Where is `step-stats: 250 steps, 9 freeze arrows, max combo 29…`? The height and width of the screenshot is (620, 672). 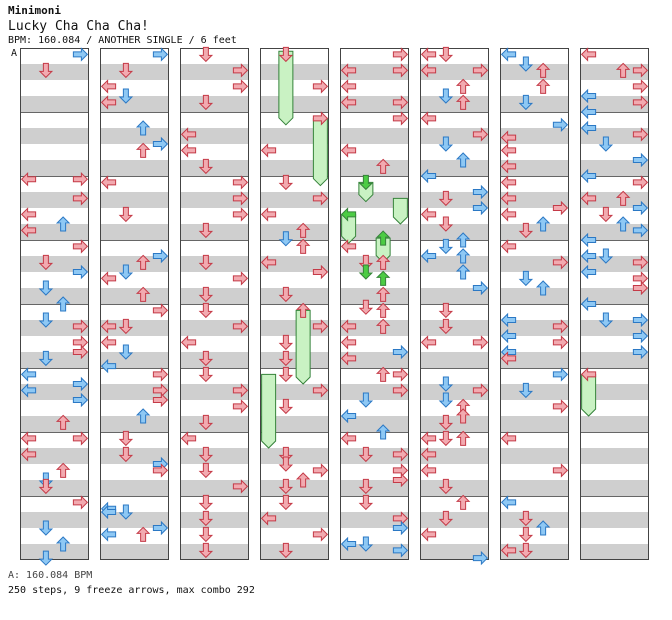
step-stats: 250 steps, 9 freeze arrows, max combo 29… is located at coordinates (131, 590).